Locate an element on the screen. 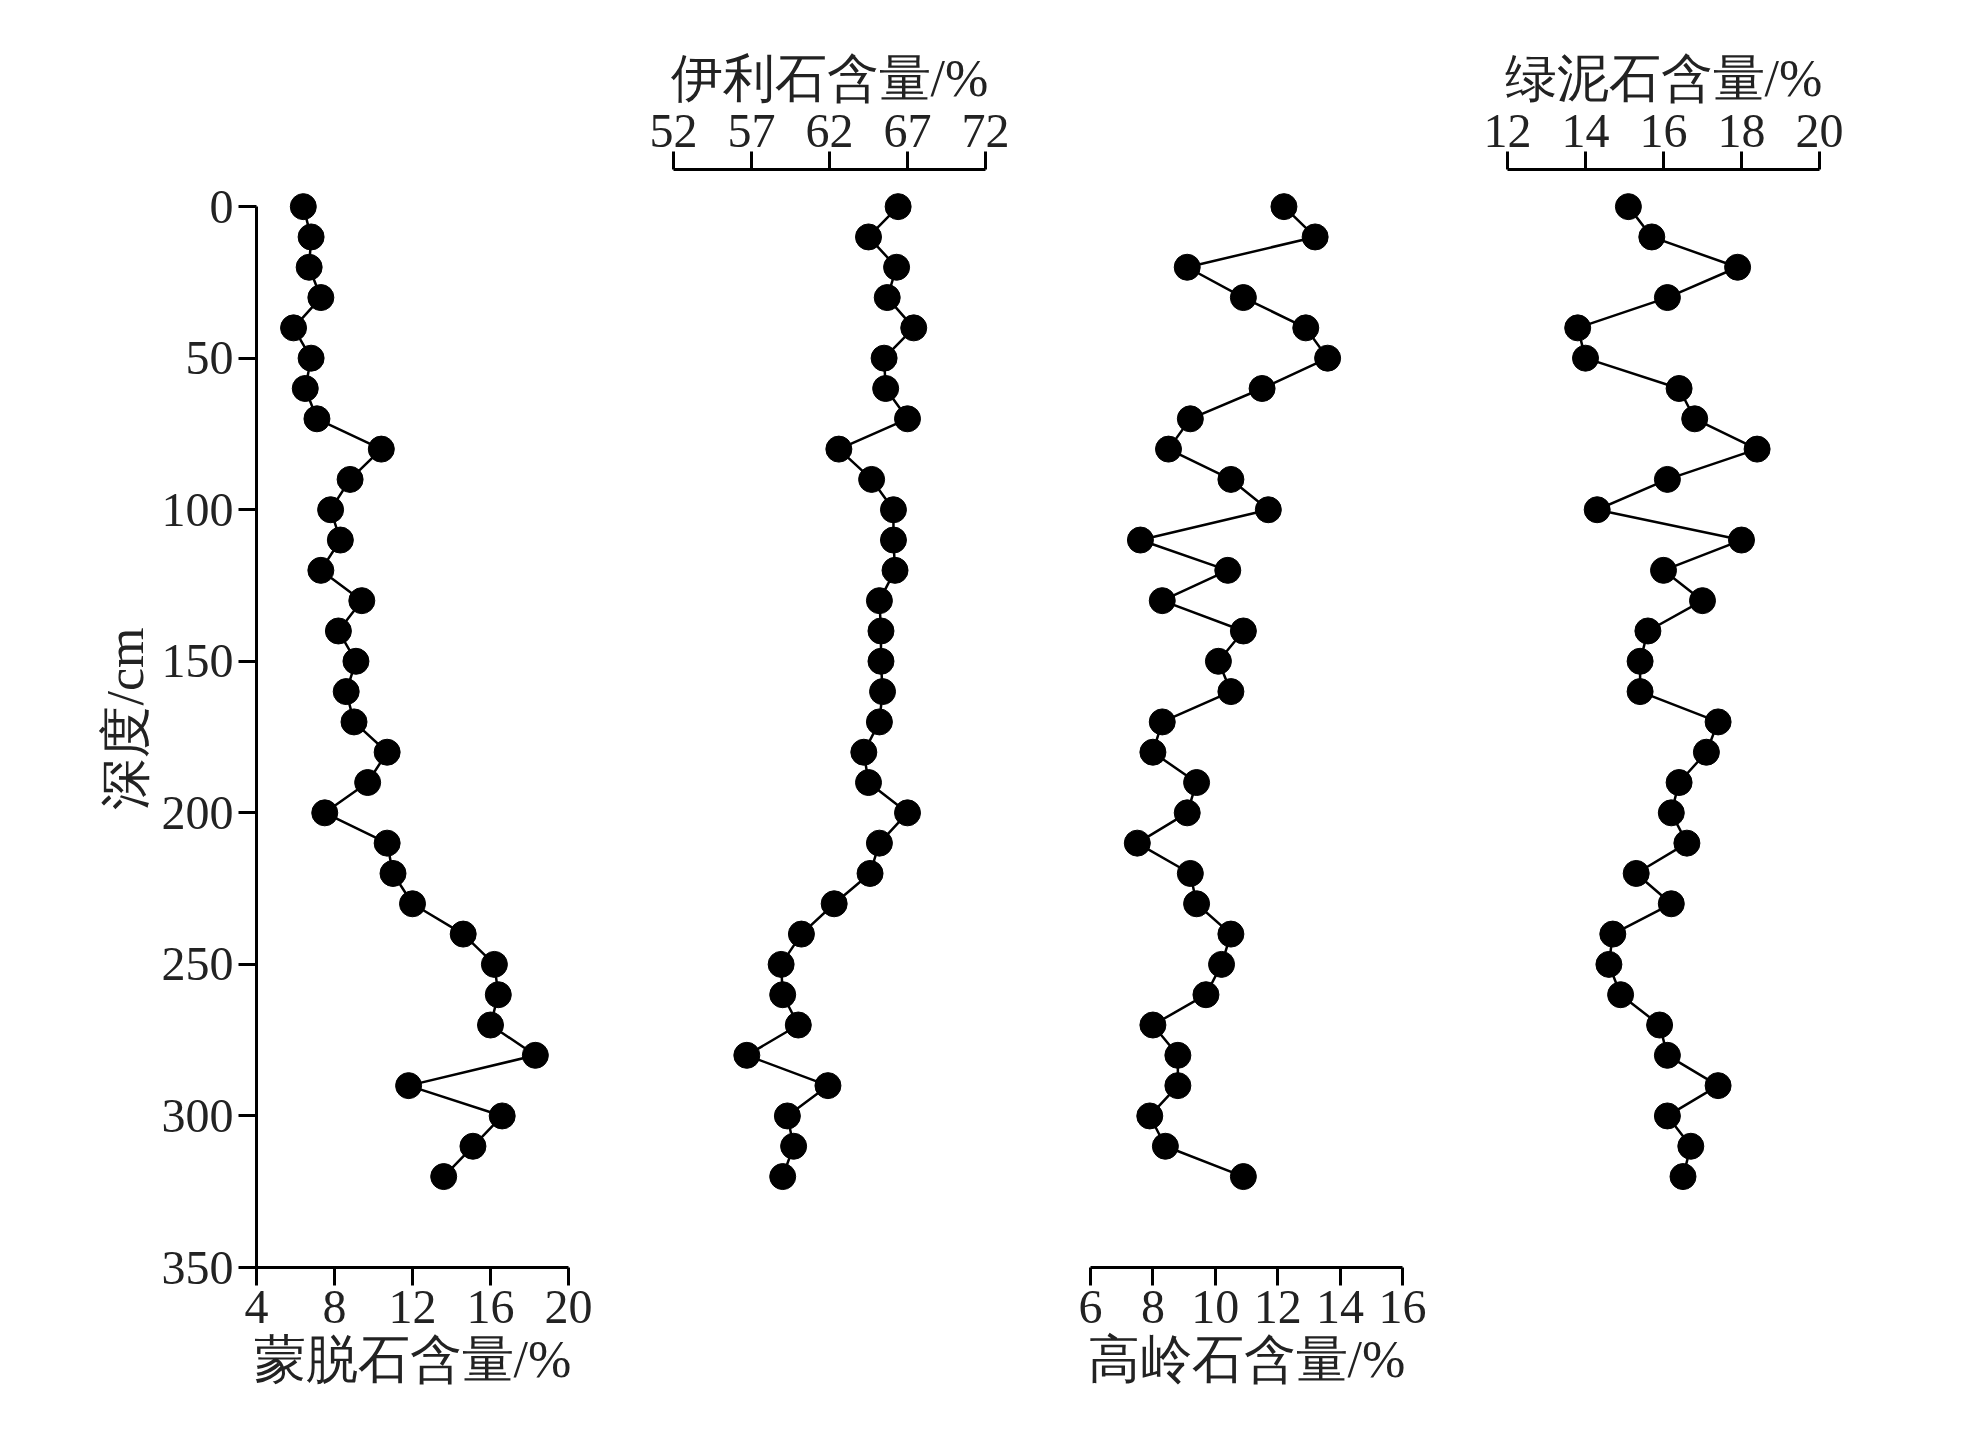 Image resolution: width=1961 pixels, height=1453 pixels. y-tick-label: 200 is located at coordinates (197, 812).